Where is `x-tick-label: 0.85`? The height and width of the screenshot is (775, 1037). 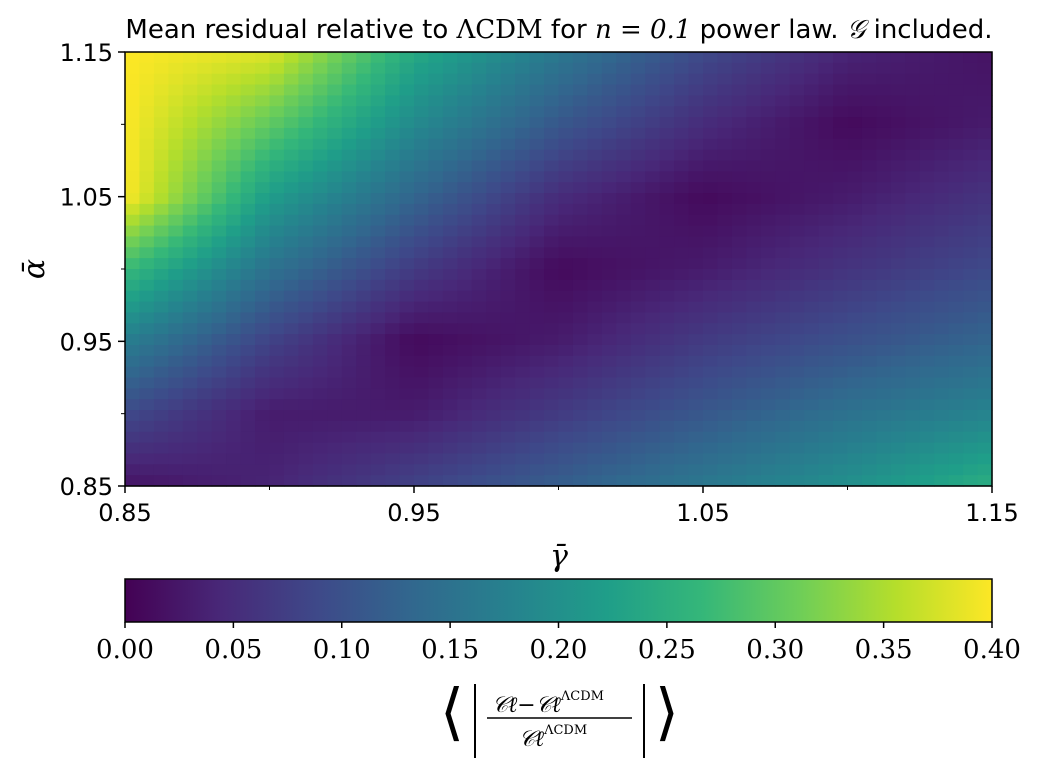
x-tick-label: 0.85 is located at coordinates (124, 513).